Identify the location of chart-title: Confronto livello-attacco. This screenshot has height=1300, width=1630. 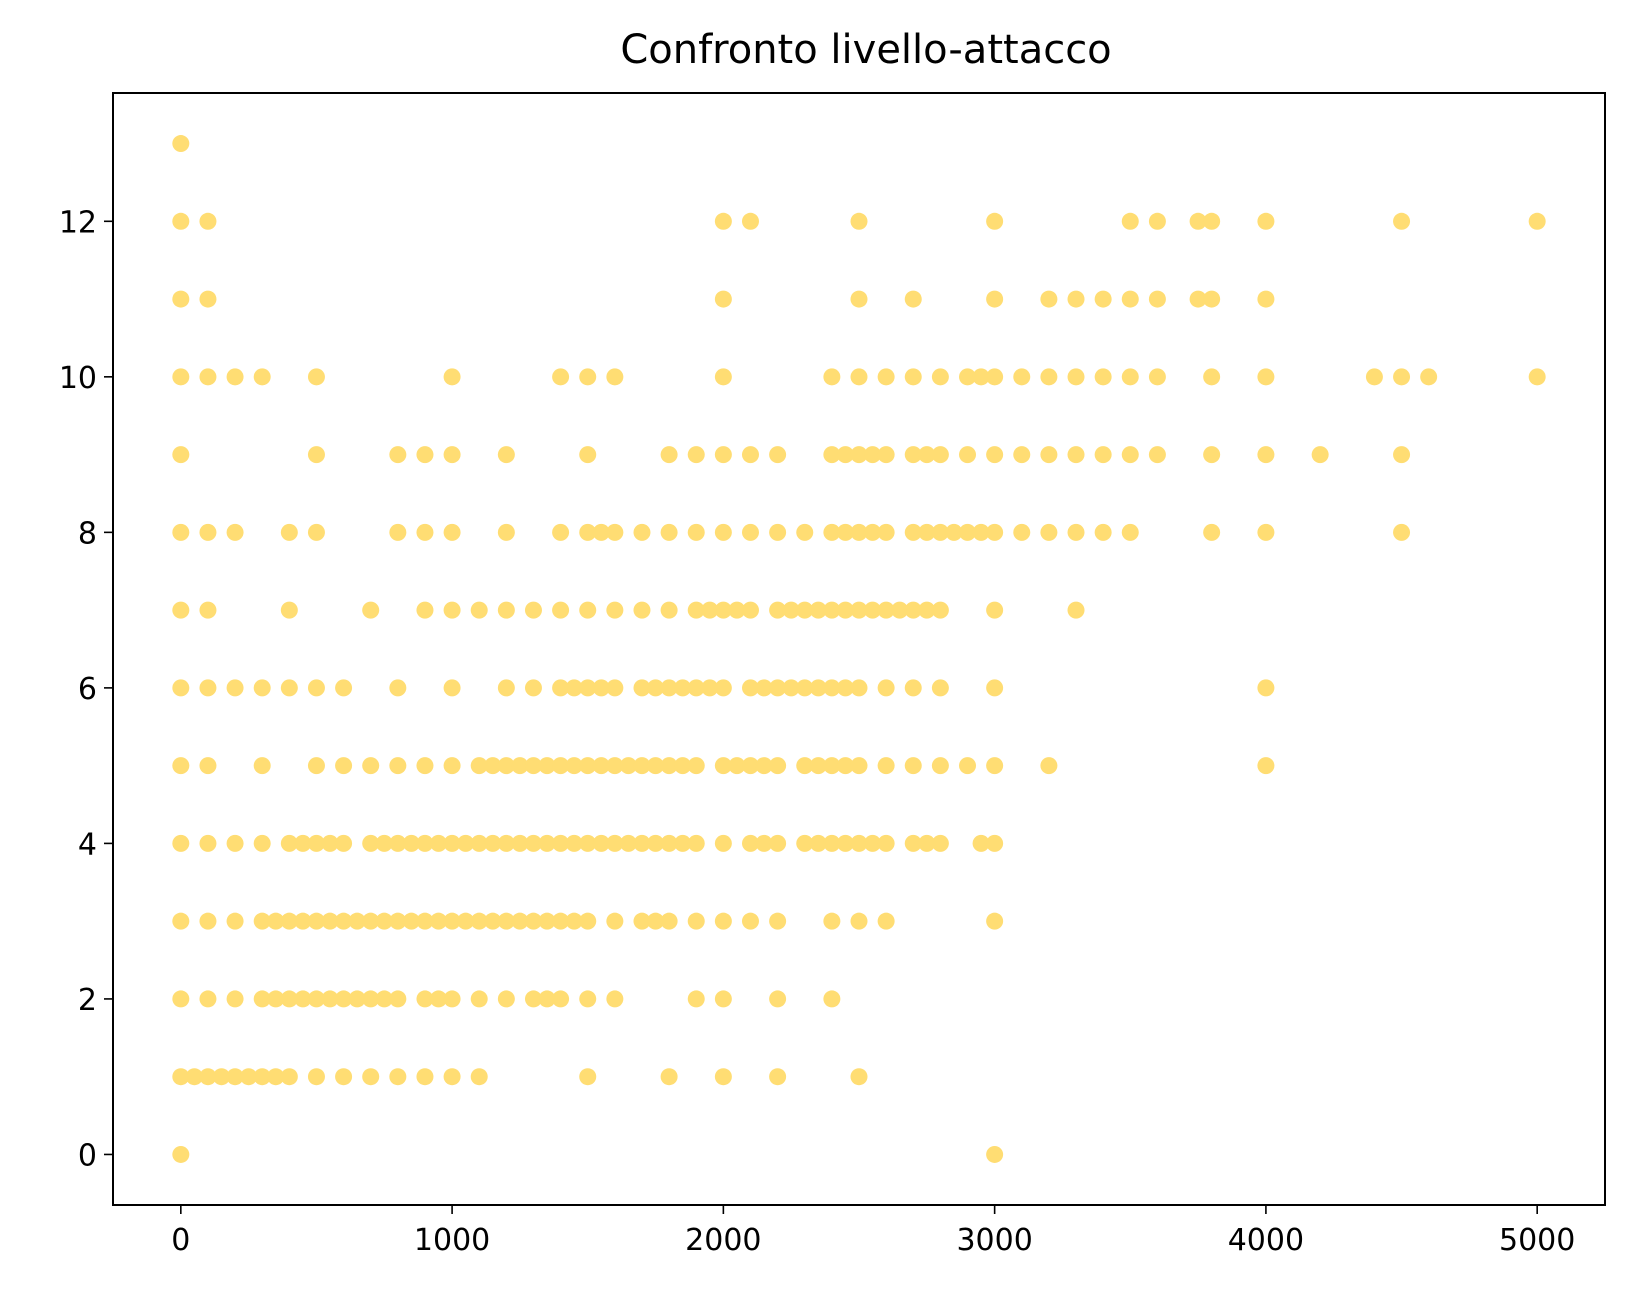
(865, 50).